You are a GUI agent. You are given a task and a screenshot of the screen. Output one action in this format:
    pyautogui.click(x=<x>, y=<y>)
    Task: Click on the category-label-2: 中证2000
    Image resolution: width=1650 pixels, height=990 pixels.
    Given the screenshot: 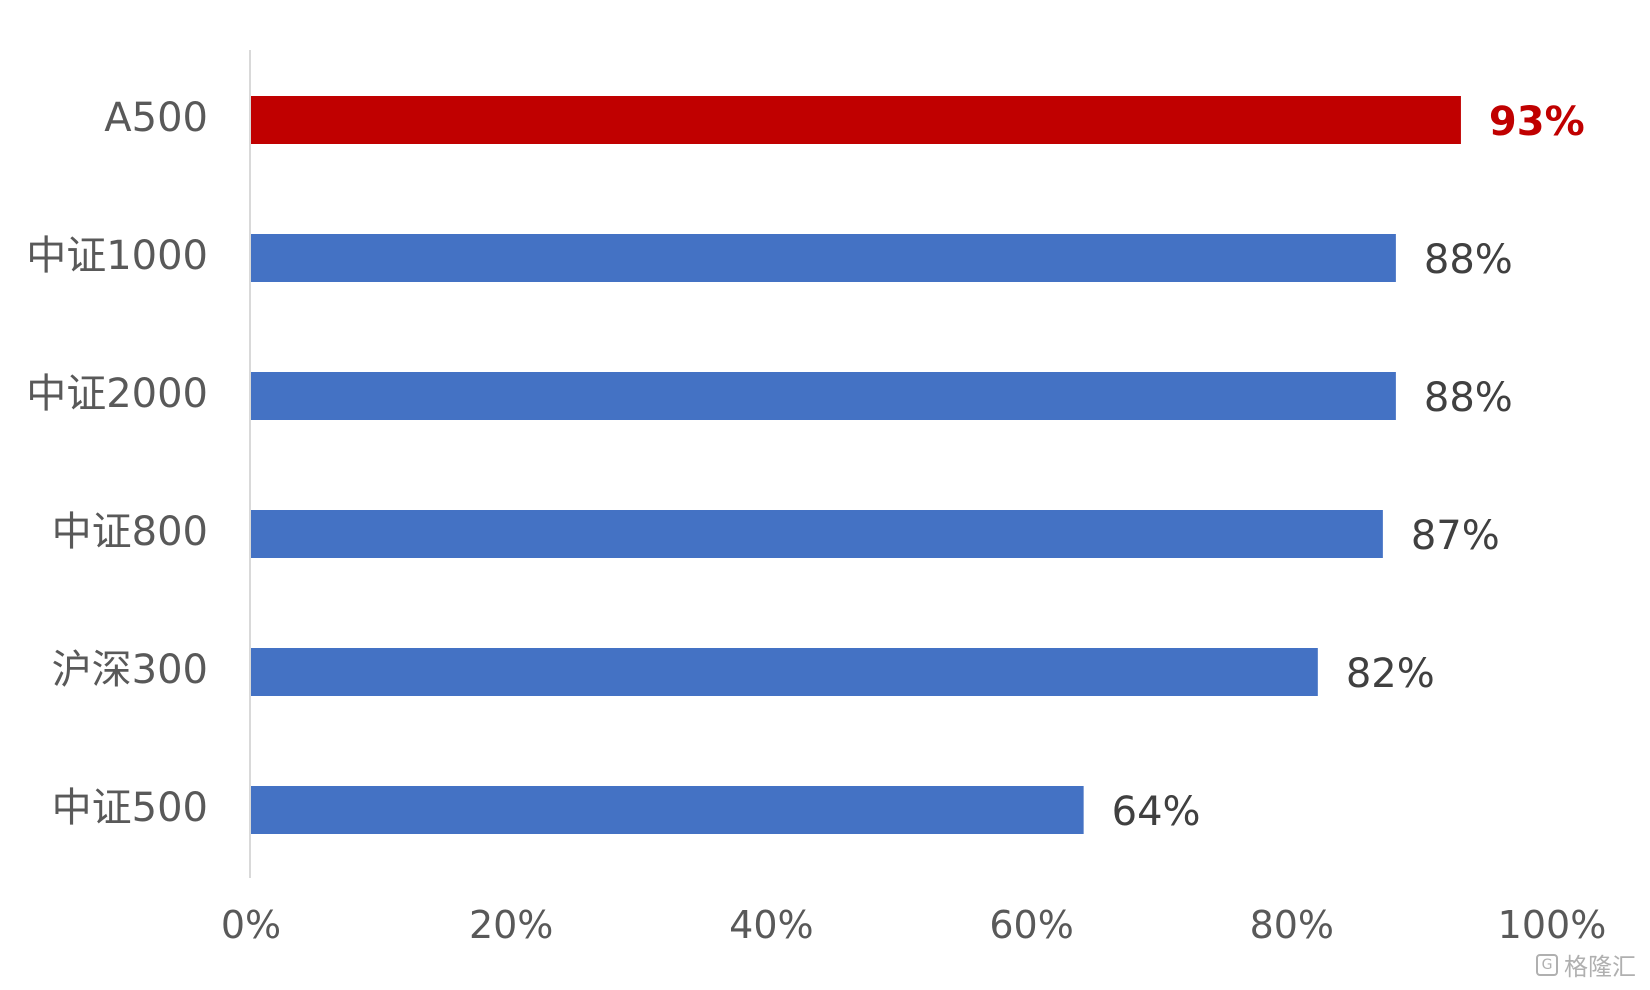 What is the action you would take?
    pyautogui.click(x=117, y=394)
    